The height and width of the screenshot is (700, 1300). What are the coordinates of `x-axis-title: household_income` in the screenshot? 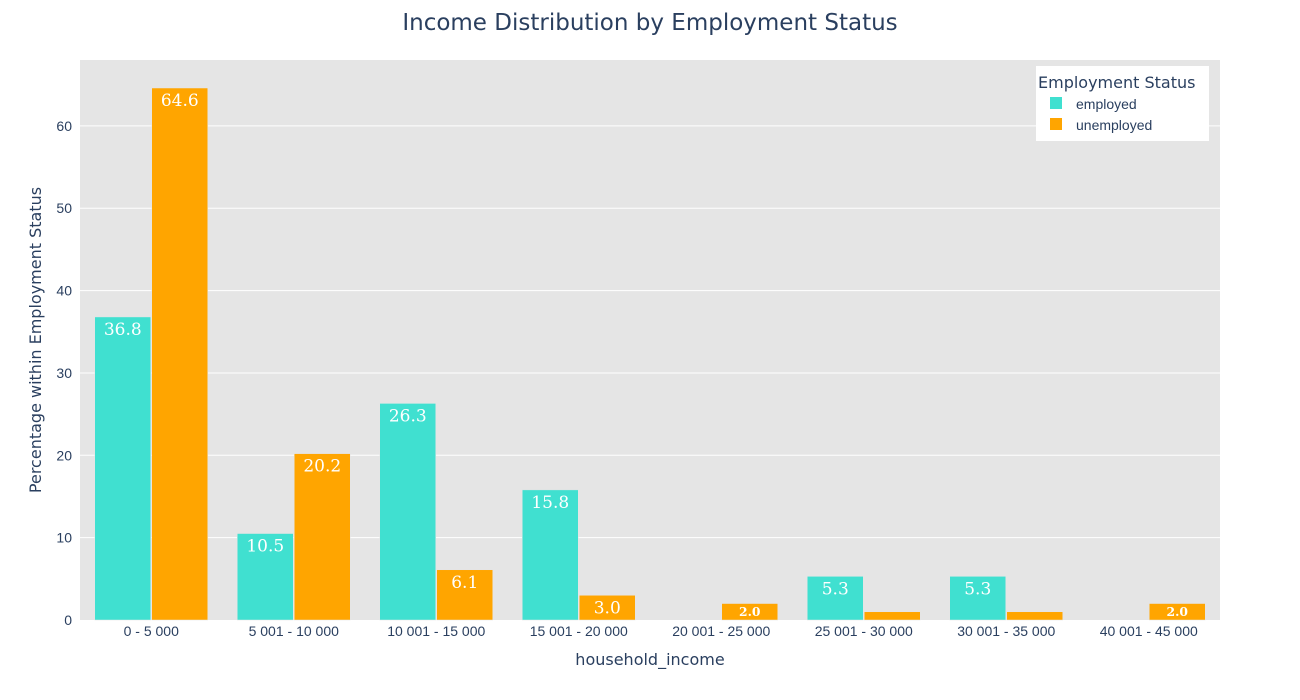 It's located at (649, 660).